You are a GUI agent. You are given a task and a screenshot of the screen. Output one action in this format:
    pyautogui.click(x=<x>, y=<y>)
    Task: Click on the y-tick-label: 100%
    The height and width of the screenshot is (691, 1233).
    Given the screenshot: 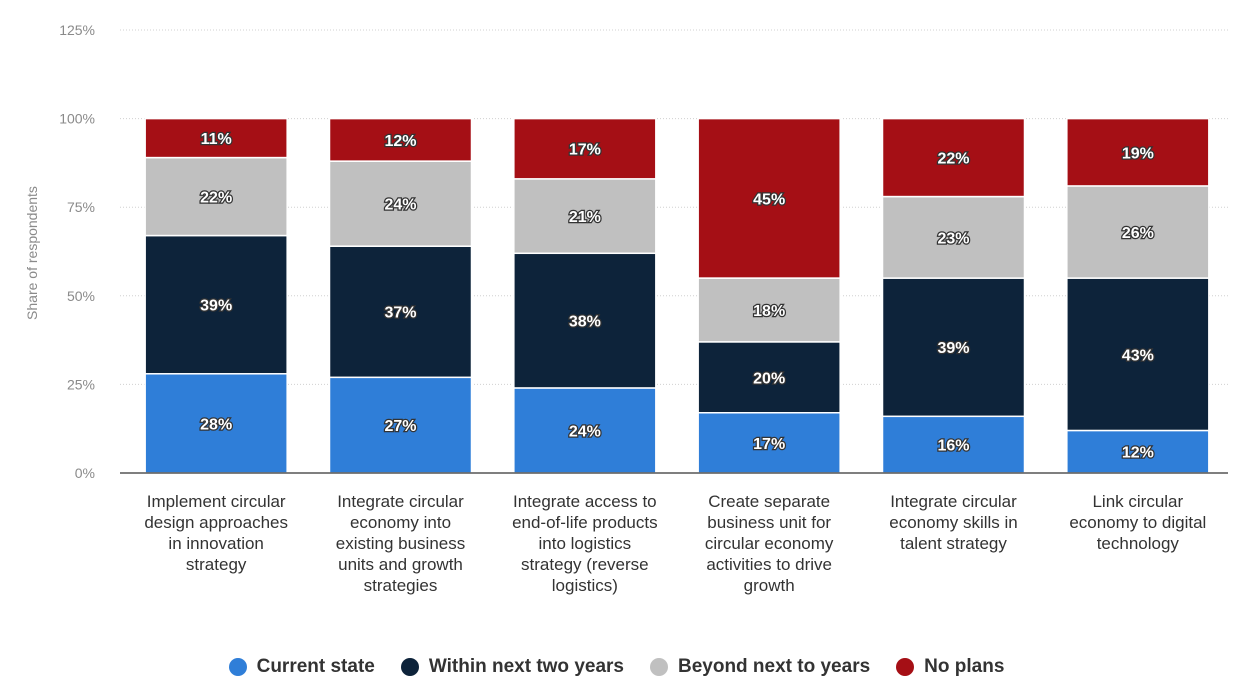 What is the action you would take?
    pyautogui.click(x=77, y=119)
    